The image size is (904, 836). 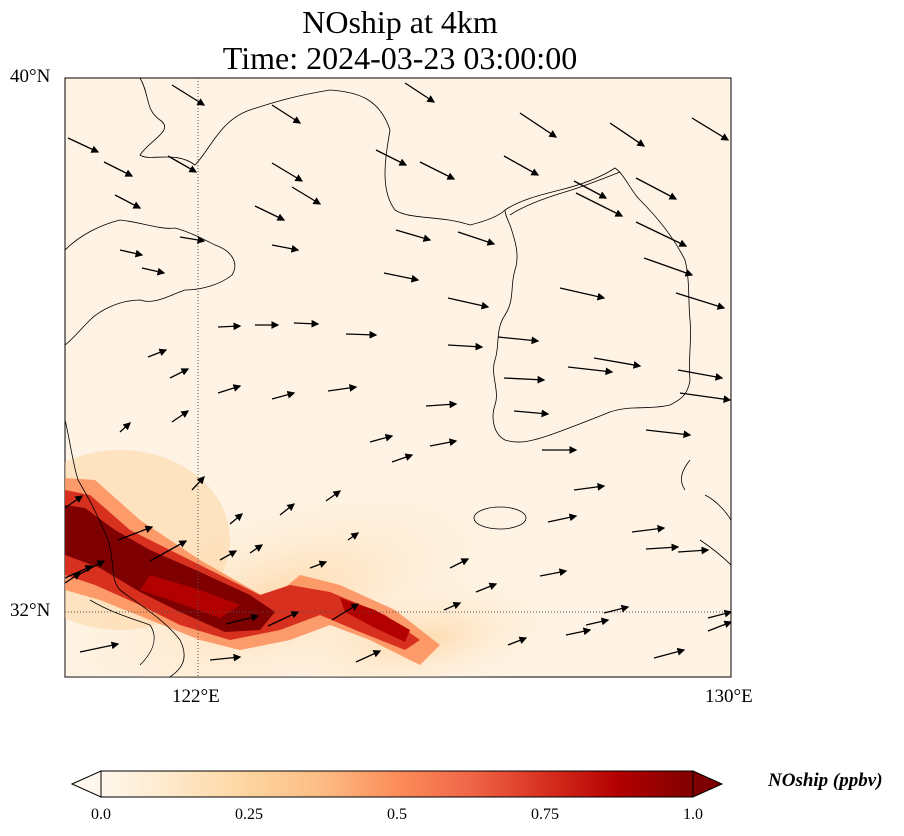 I want to click on plume-mid, so click(x=242, y=570).